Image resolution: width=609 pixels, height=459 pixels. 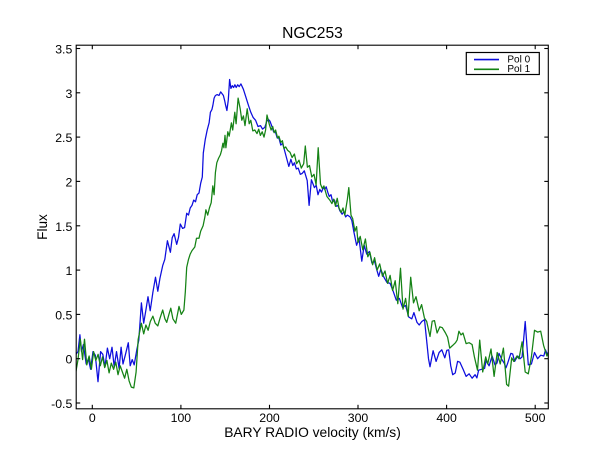 I want to click on svg-text: -0.5, so click(x=61, y=404).